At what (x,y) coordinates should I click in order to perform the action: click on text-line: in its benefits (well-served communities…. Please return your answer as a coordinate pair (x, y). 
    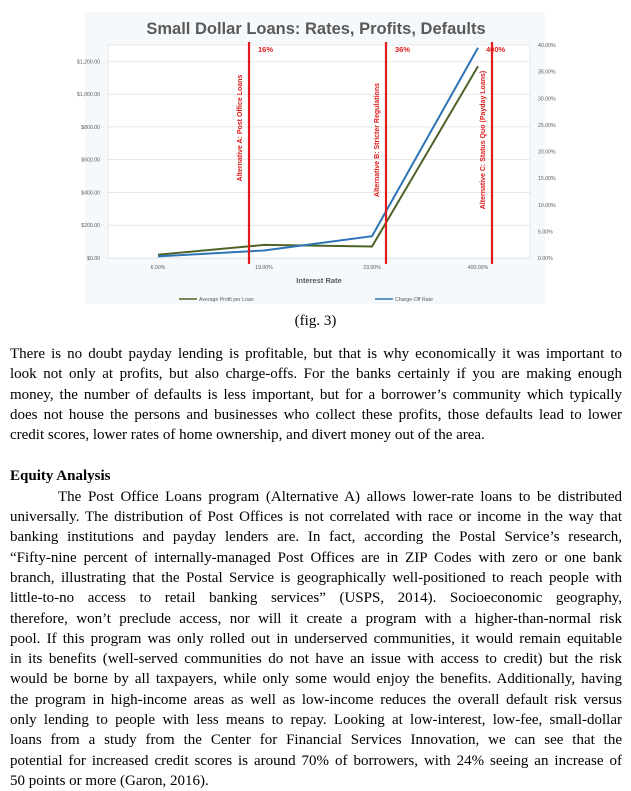
    Looking at the image, I should click on (316, 659).